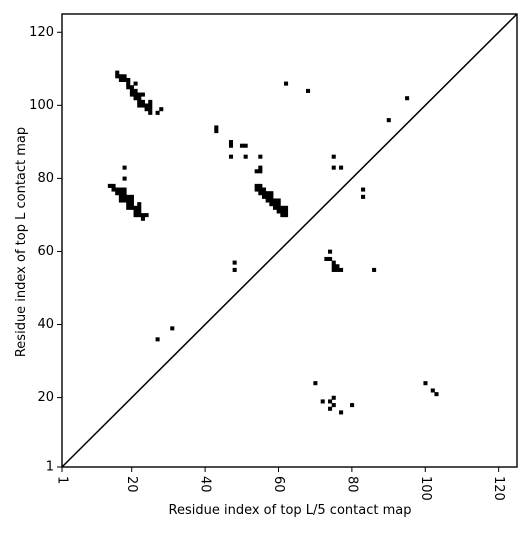 This screenshot has width=531, height=535. I want to click on x-tick-label: 60, so click(278, 484).